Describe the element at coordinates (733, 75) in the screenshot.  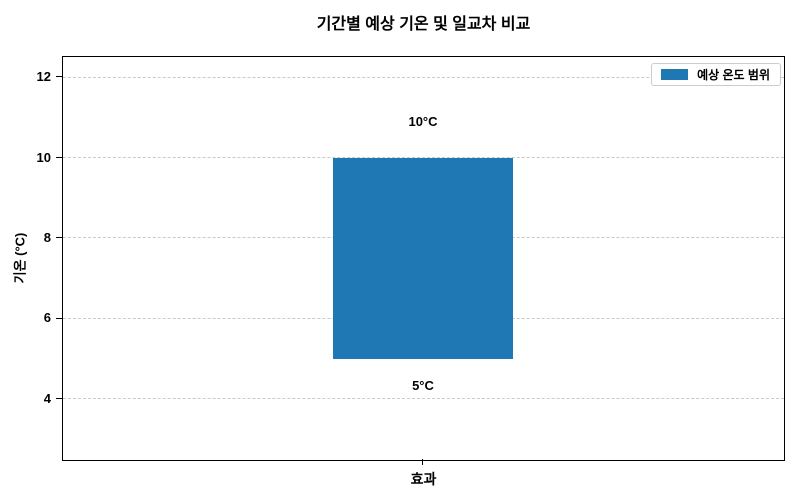
I see `legend-label: 예상 온도 범위` at that location.